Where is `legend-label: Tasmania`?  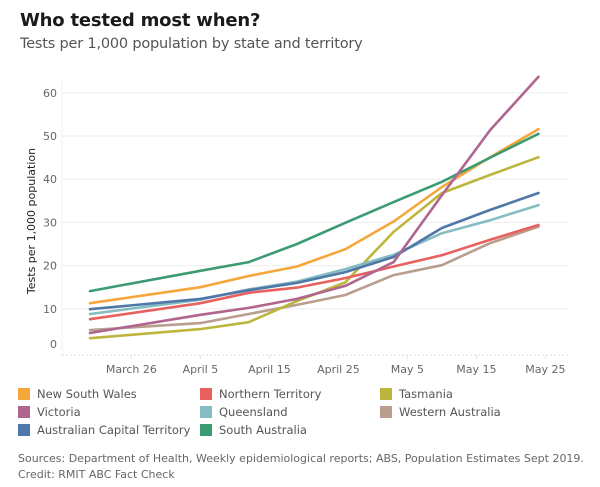
legend-label: Tasmania is located at coordinates (426, 394).